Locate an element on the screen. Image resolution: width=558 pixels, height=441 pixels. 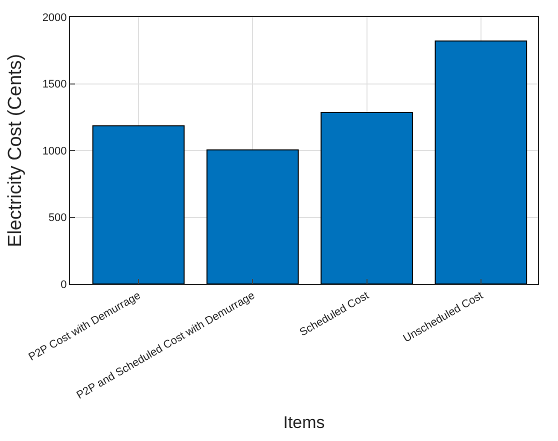
y-tick-label: 2000 is located at coordinates (54, 18).